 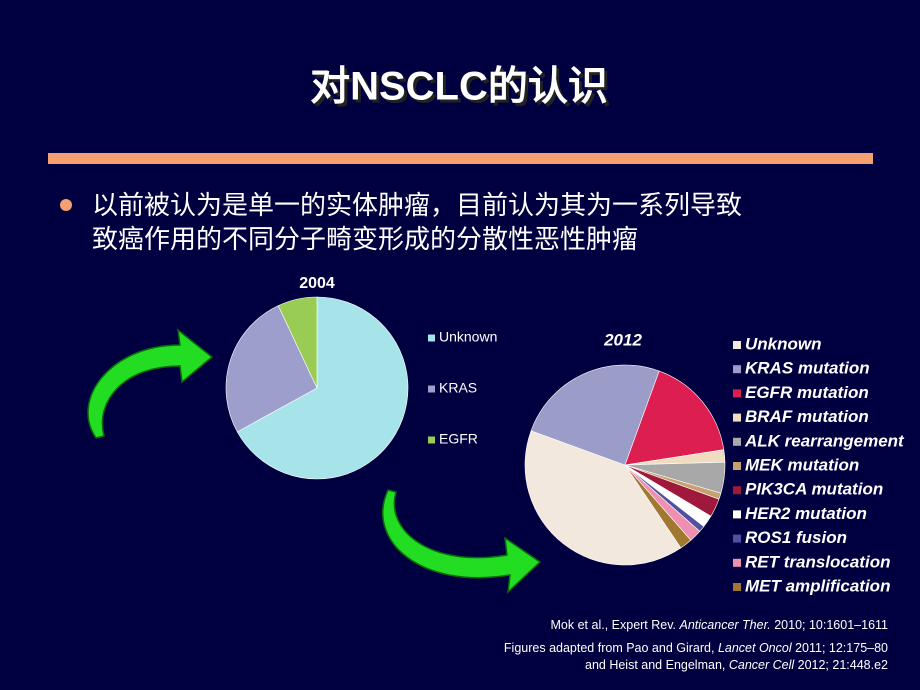 I want to click on citation-part: 2011; 12:175–80, so click(x=840, y=648).